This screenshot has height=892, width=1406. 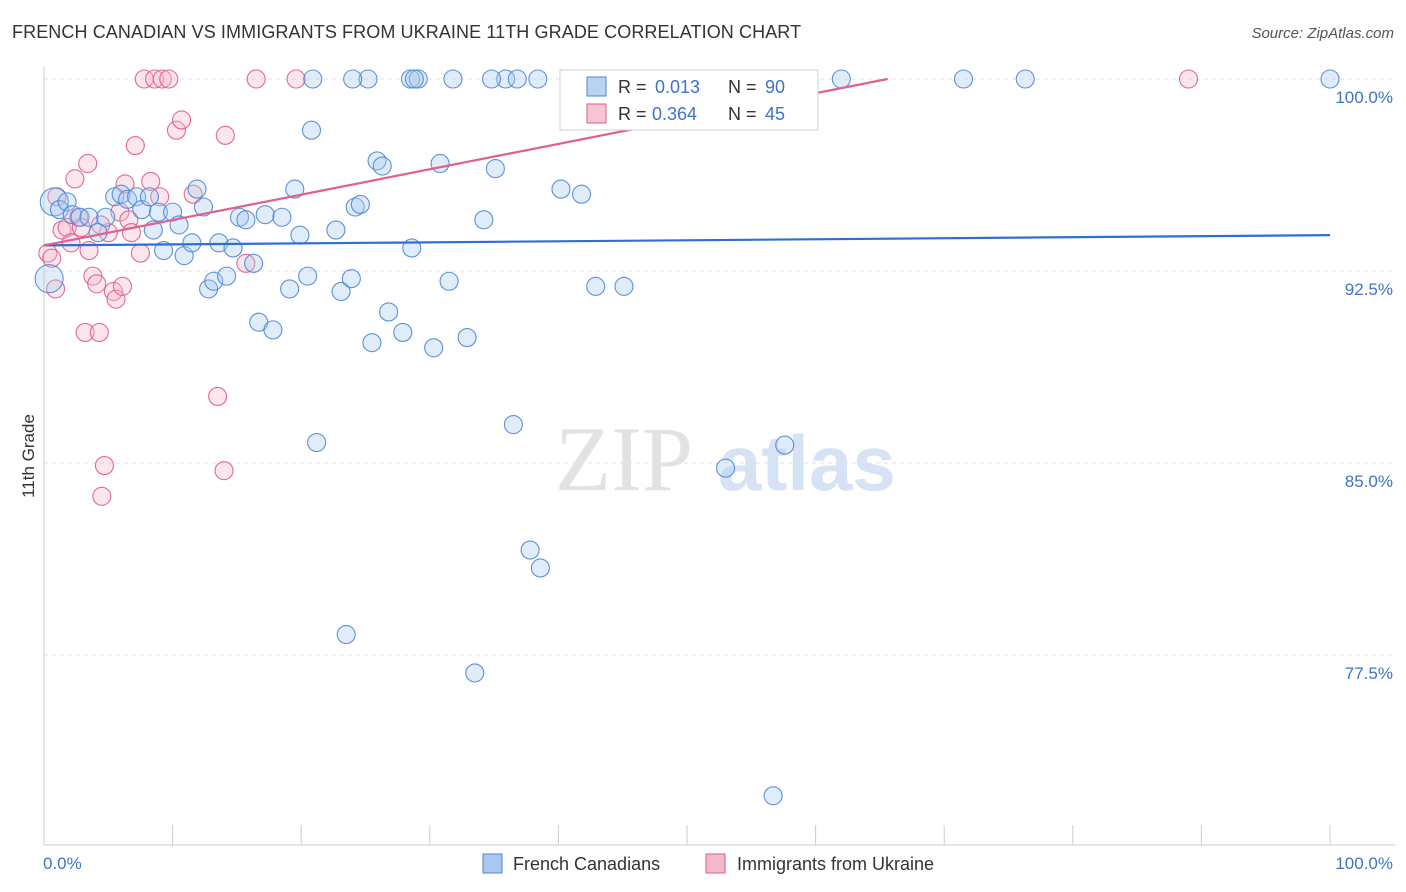 I want to click on legend-r-value-pink: 0.364, so click(x=674, y=114).